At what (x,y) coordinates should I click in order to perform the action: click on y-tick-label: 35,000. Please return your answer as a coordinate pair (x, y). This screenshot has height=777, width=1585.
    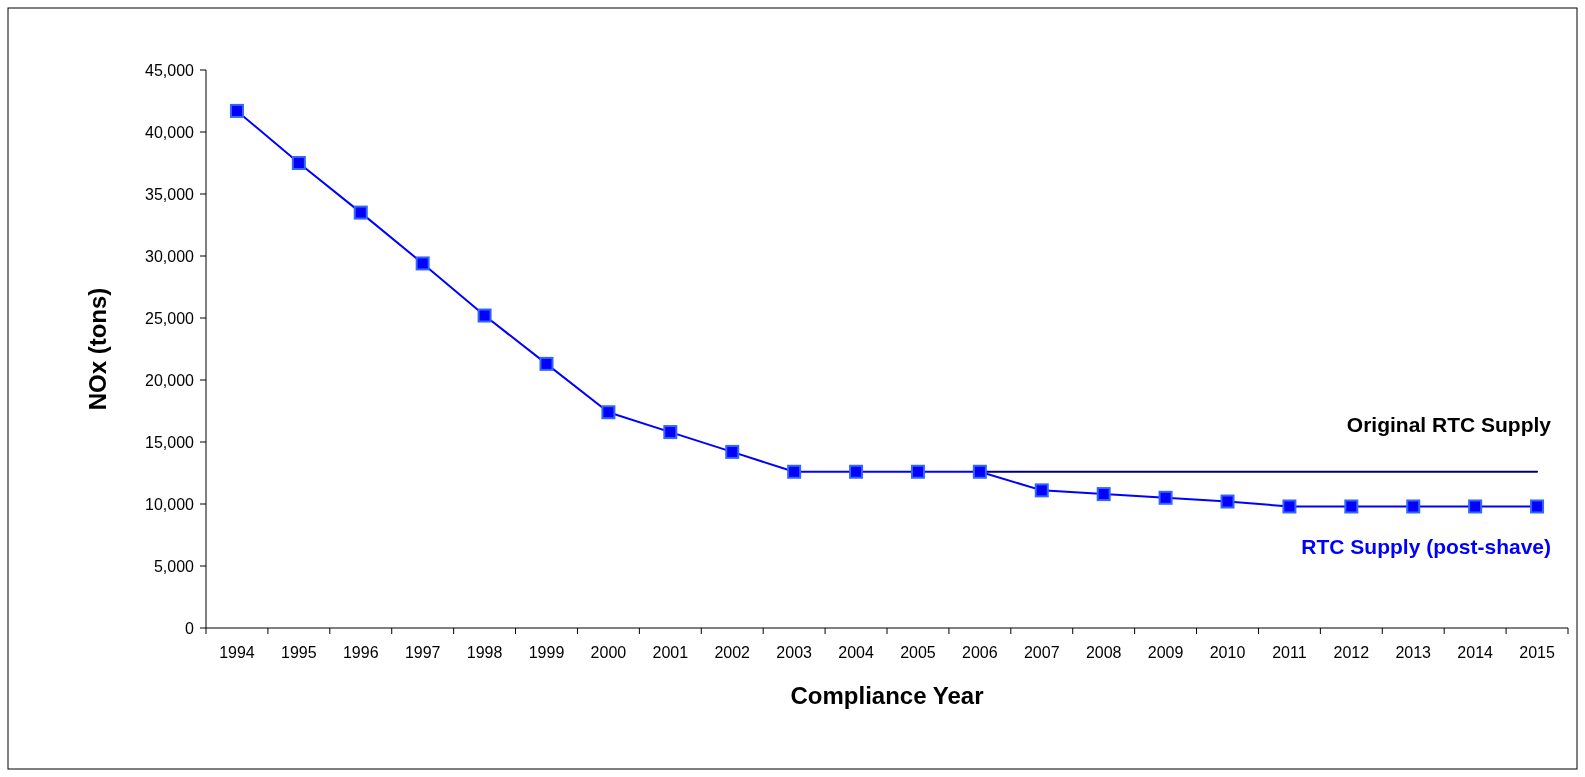
    Looking at the image, I should click on (170, 194).